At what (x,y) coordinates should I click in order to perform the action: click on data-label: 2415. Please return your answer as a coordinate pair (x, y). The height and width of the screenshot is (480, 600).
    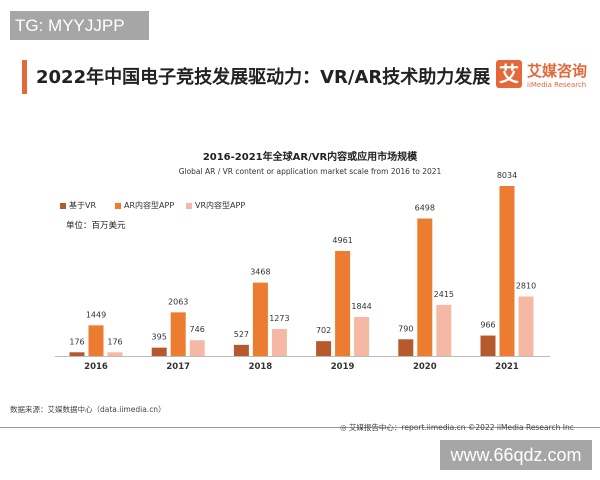
    Looking at the image, I should click on (444, 294).